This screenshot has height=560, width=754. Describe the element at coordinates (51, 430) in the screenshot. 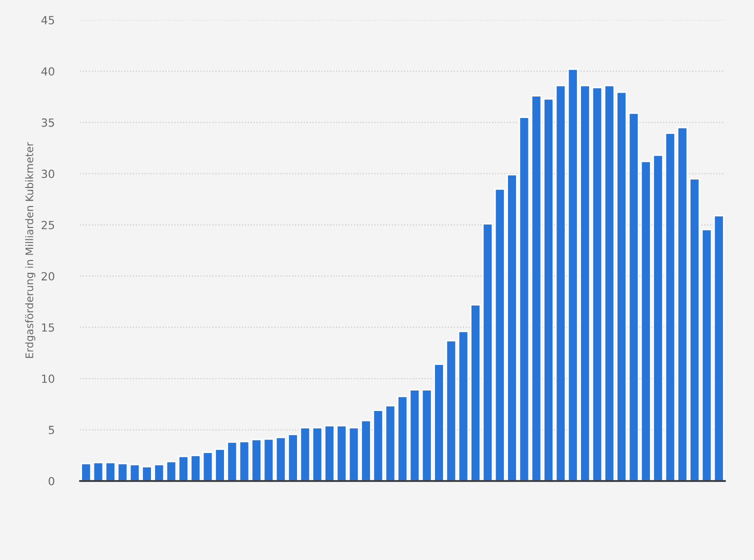

I see `y-tick-label: 5` at that location.